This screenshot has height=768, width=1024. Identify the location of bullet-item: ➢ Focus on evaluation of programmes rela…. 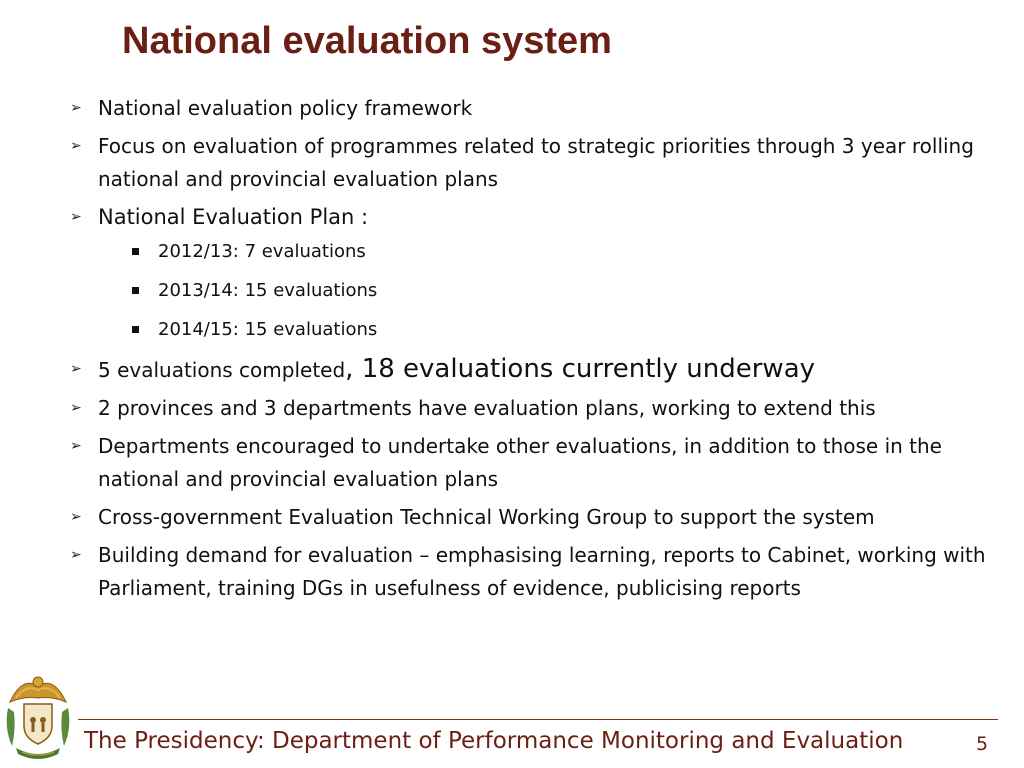
(535, 163).